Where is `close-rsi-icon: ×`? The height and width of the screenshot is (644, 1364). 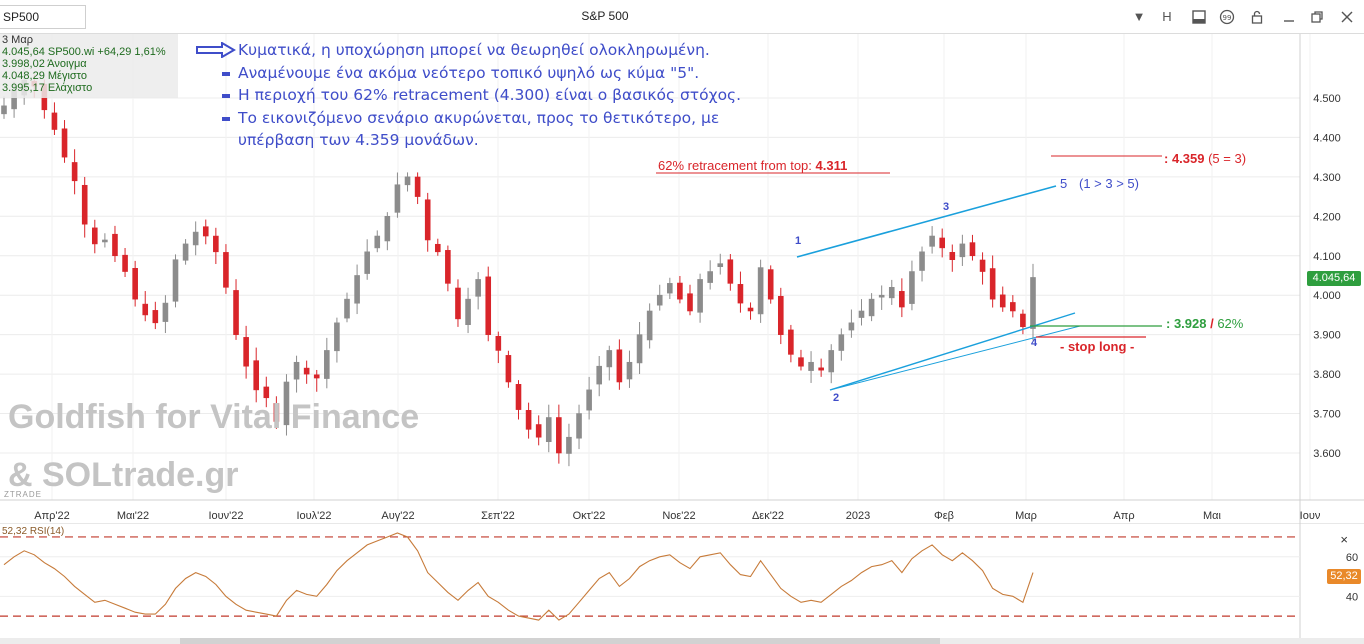 close-rsi-icon: × is located at coordinates (1344, 539).